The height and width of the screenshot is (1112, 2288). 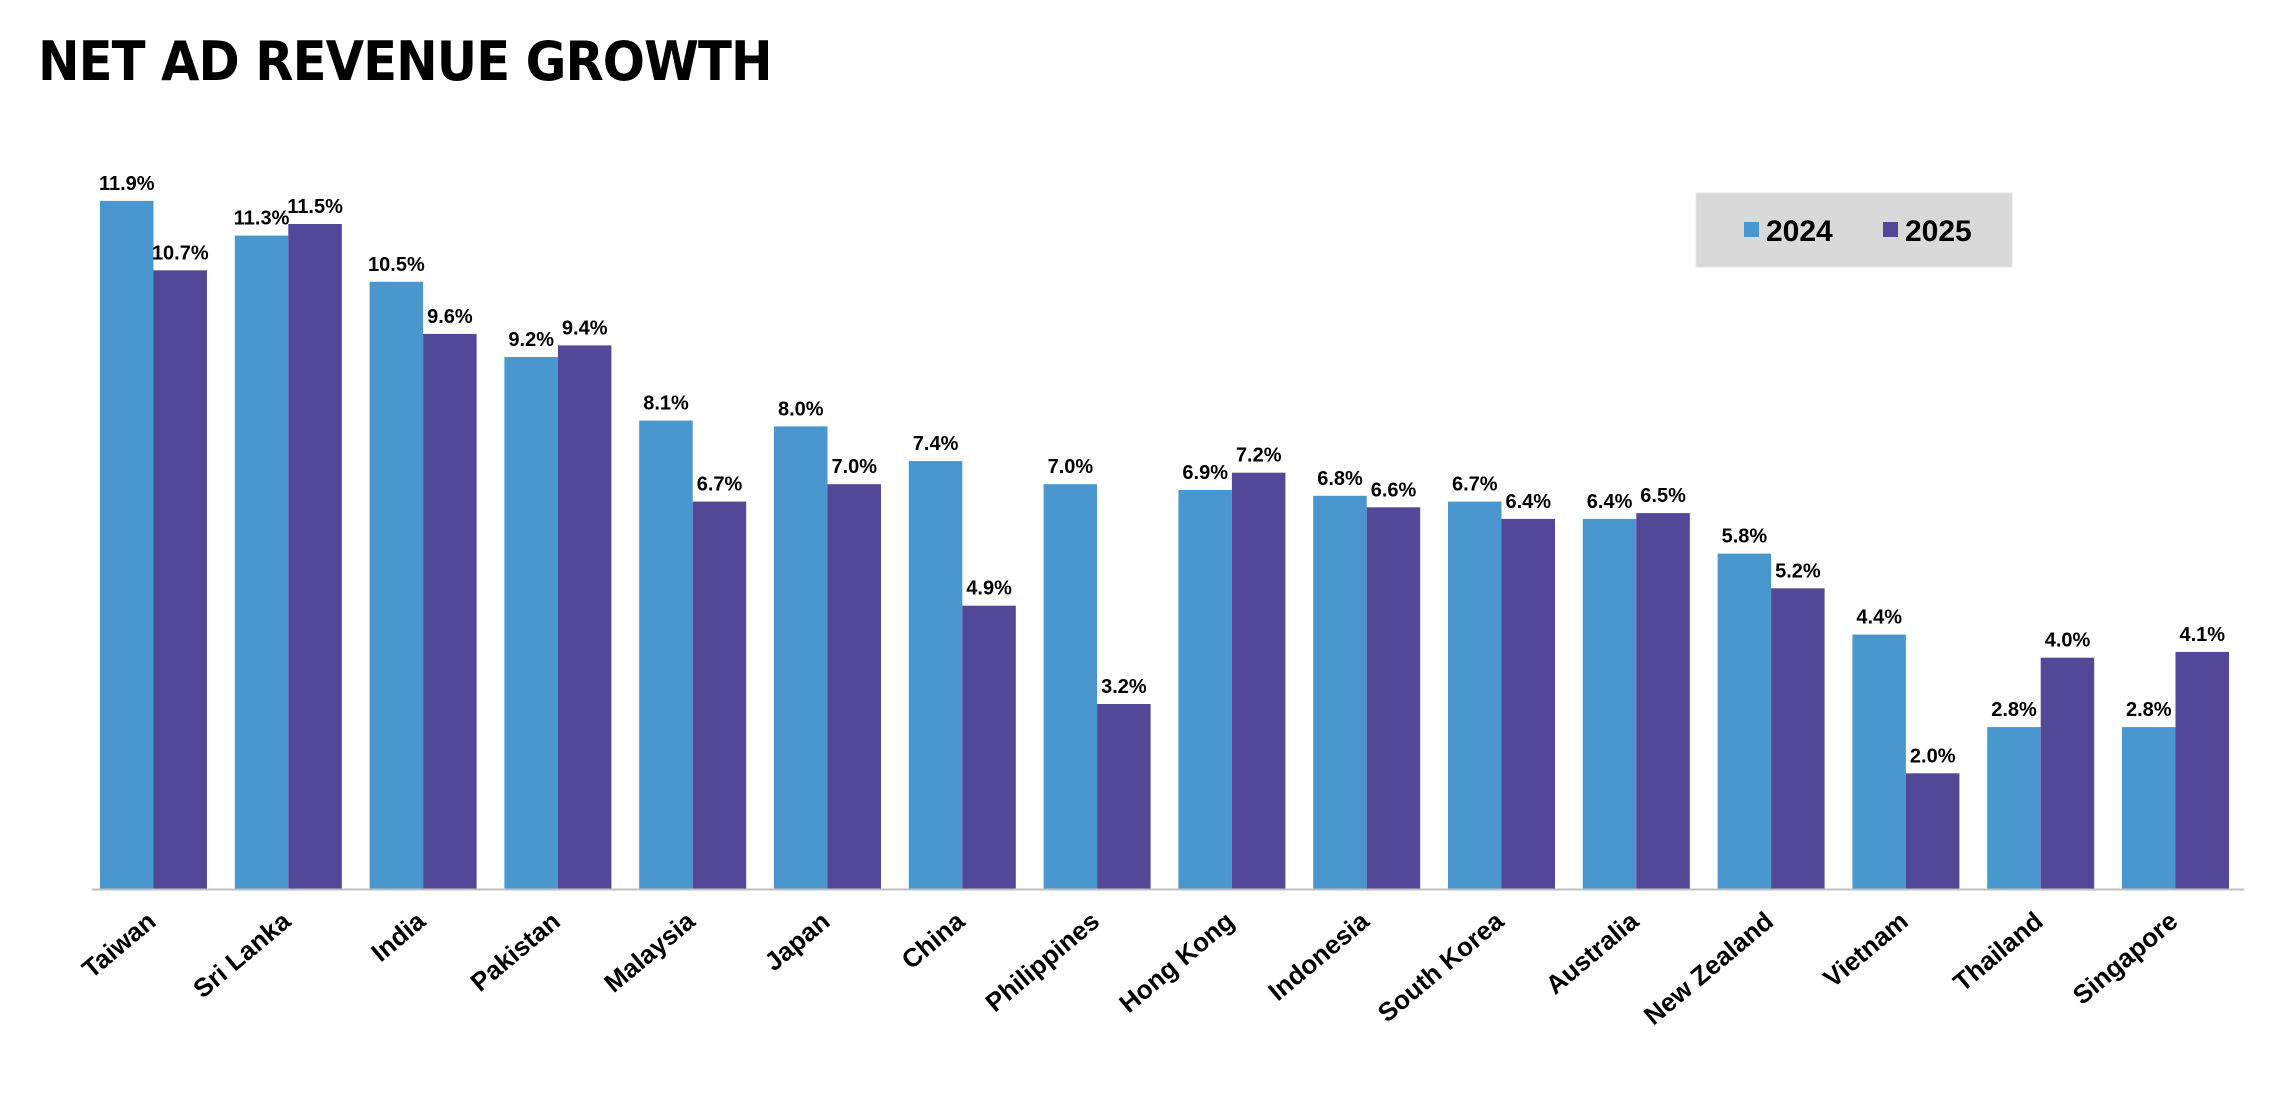 What do you see at coordinates (1340, 692) in the screenshot?
I see `bar-2024-indonesia` at bounding box center [1340, 692].